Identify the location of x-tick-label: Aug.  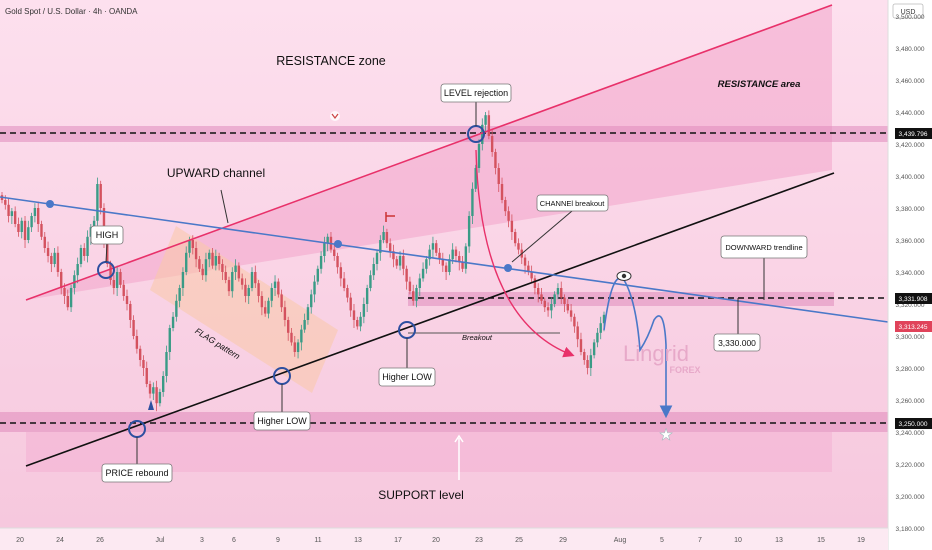
(620, 540).